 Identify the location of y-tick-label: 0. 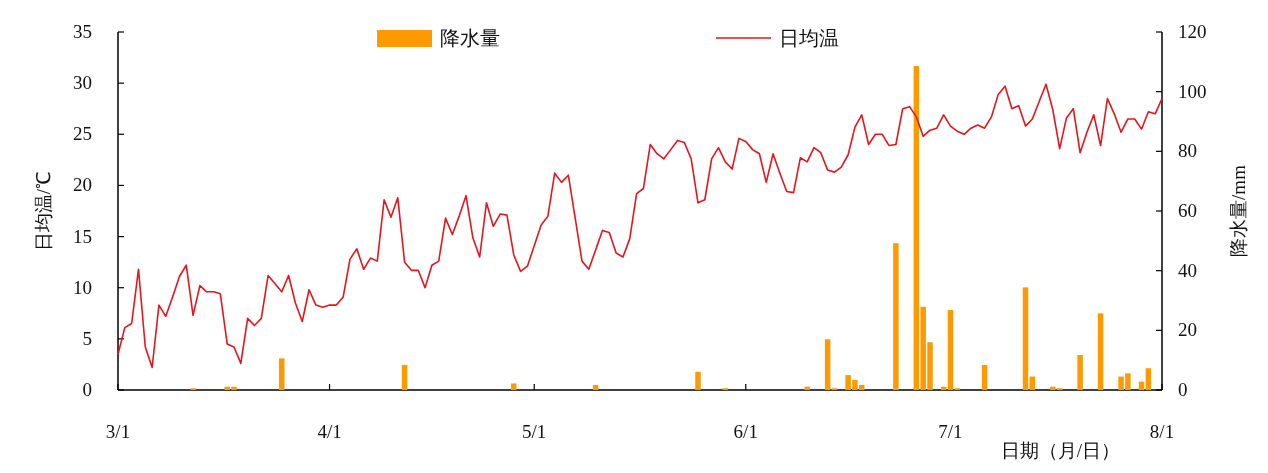
(87, 389).